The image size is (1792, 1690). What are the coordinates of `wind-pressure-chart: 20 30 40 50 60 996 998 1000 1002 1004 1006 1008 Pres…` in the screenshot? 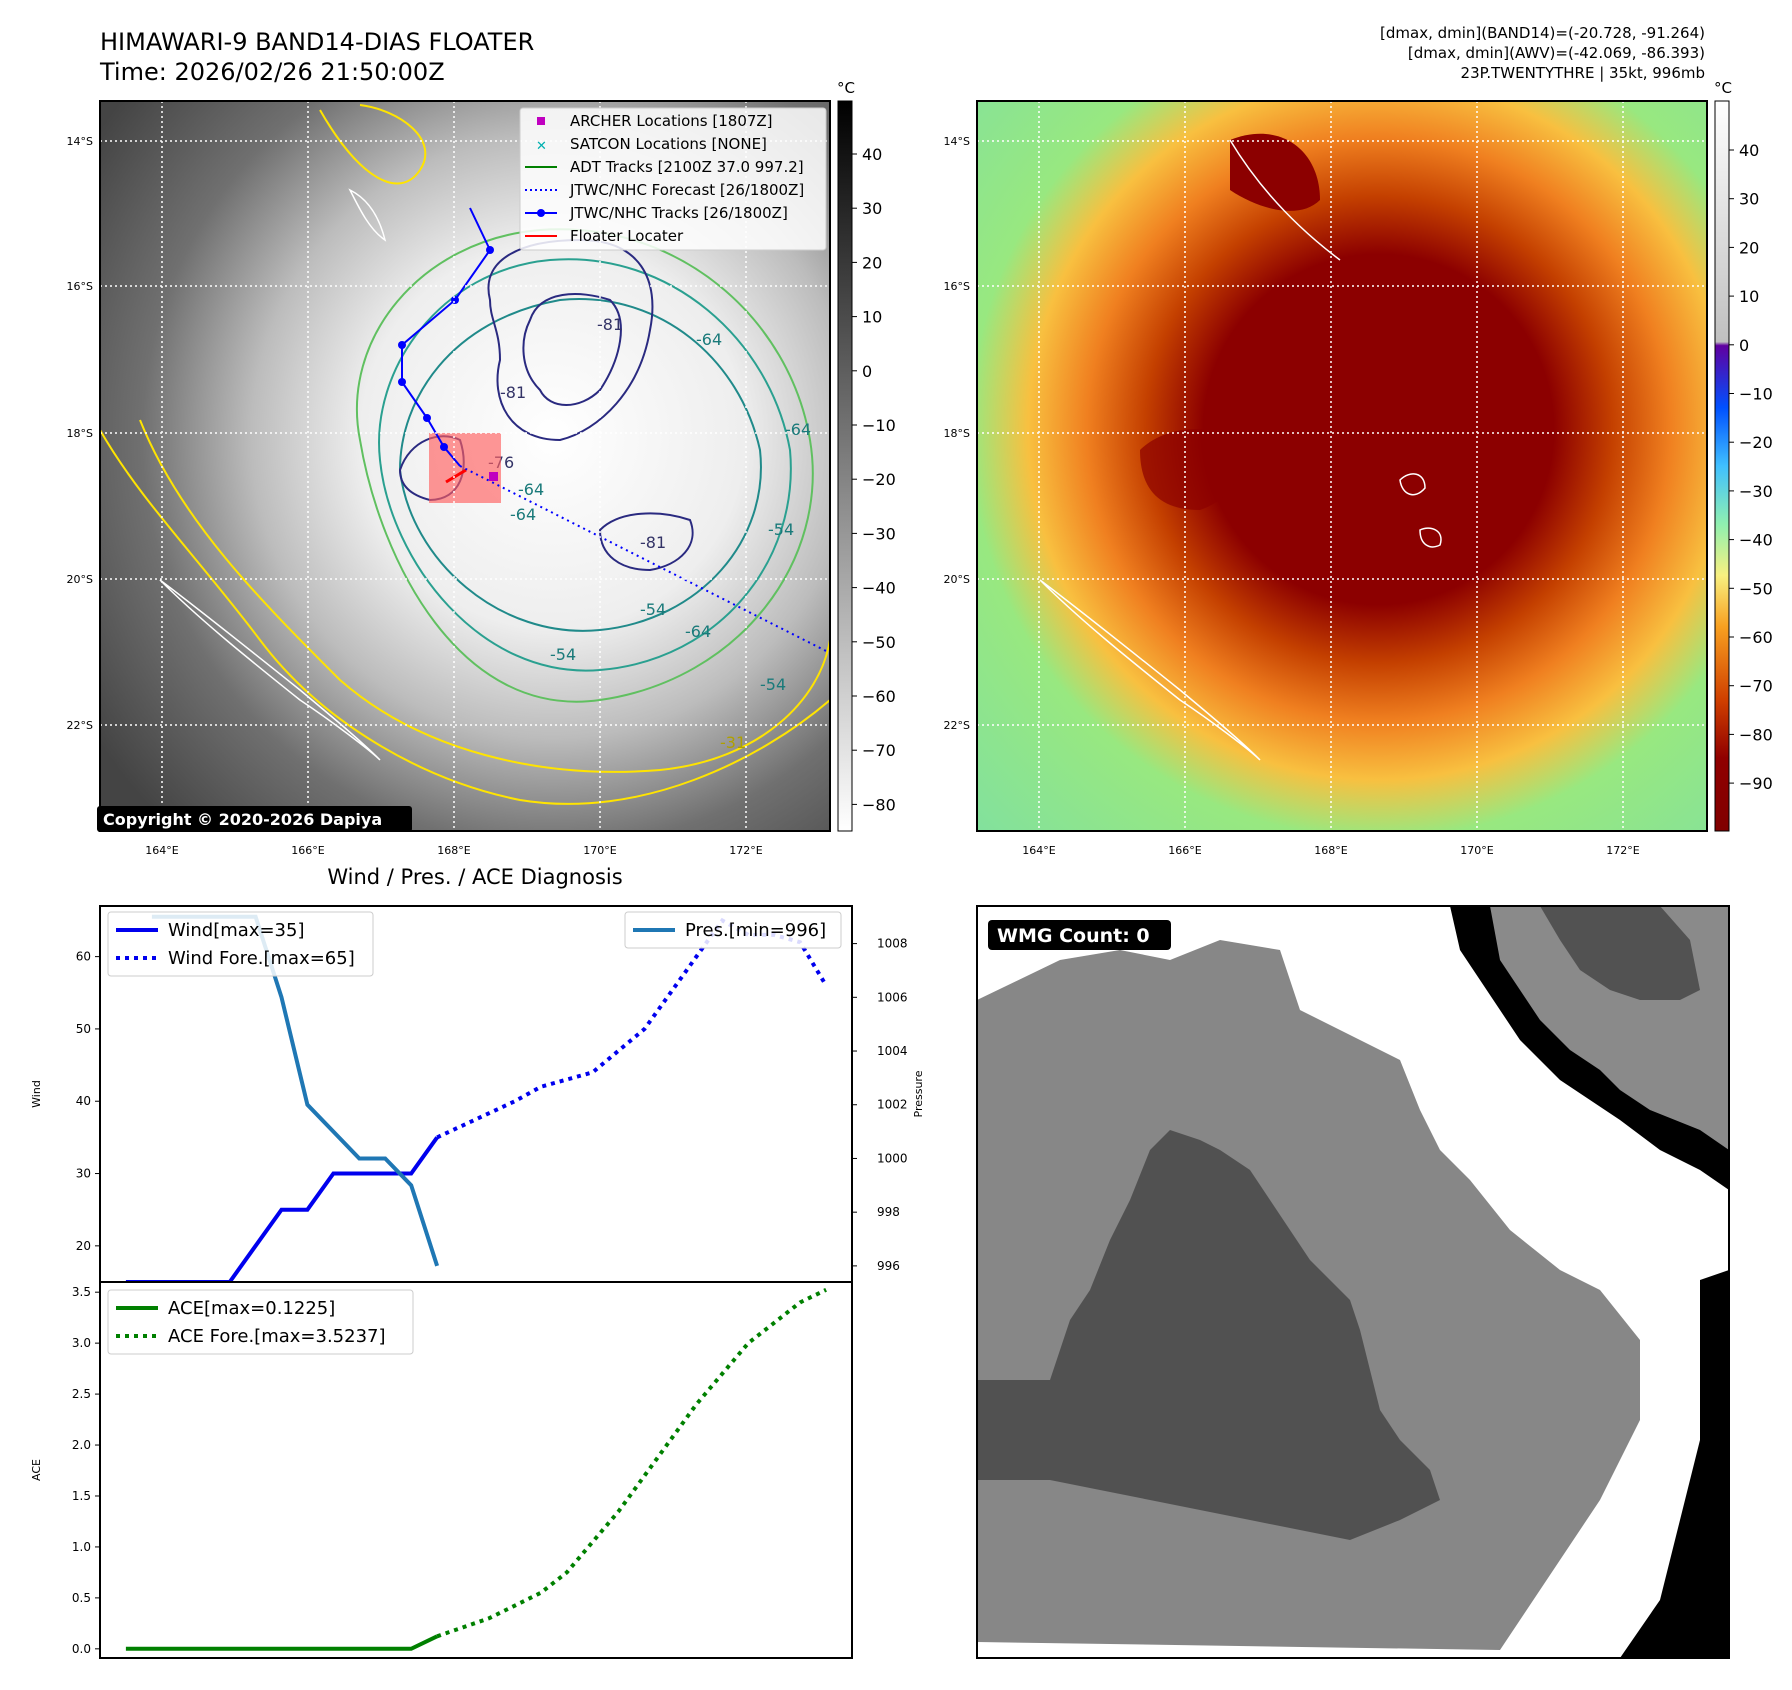 It's located at (477, 1094).